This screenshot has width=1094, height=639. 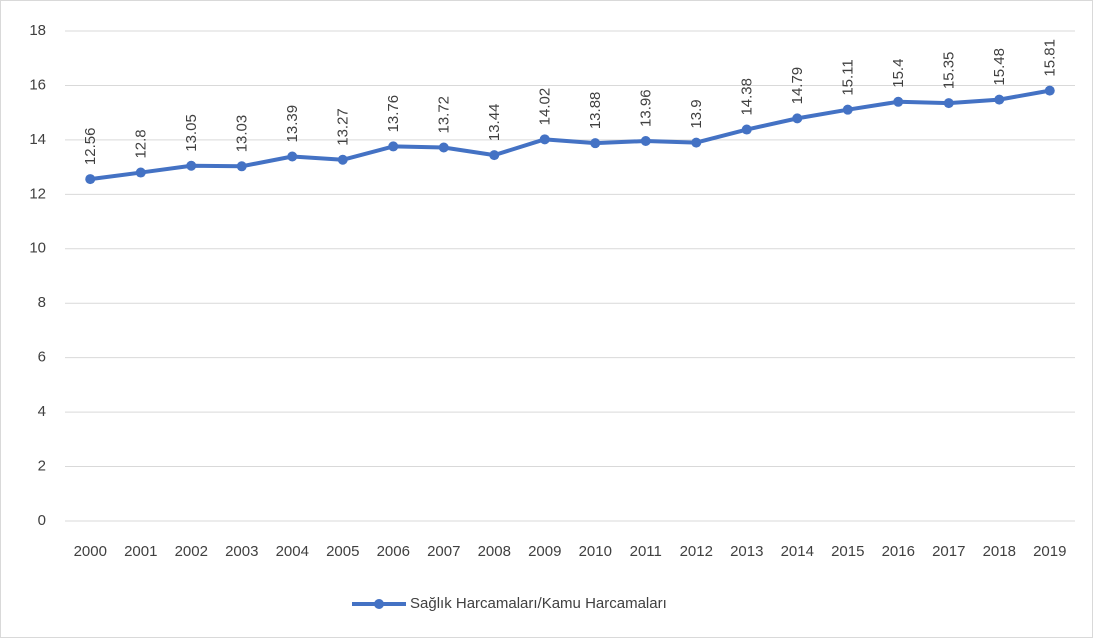 I want to click on y-tick-label: 18, so click(x=37, y=30).